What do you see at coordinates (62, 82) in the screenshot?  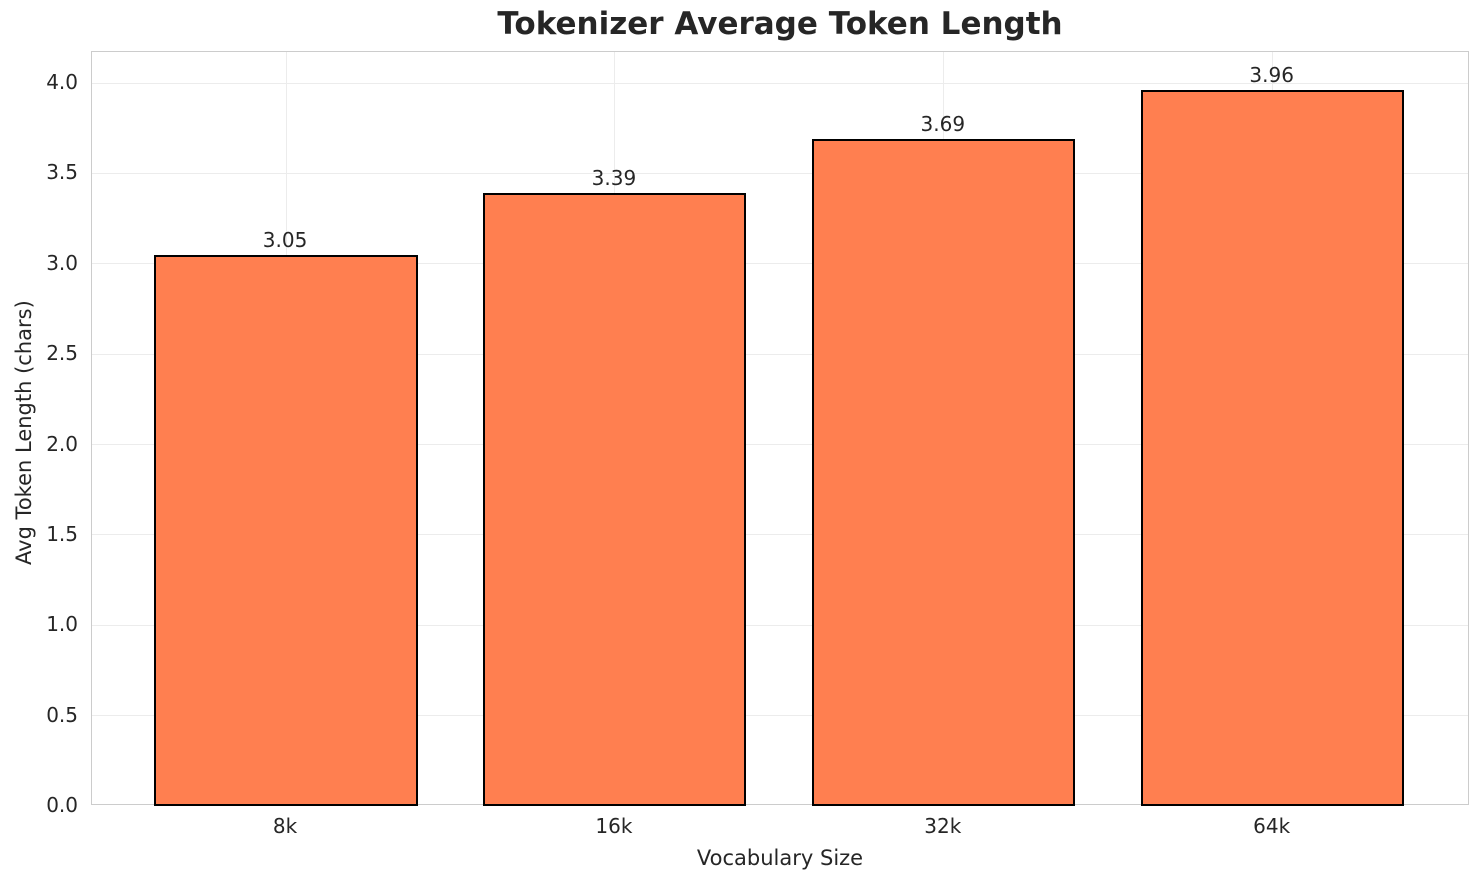 I see `y-tick-label: 4.0` at bounding box center [62, 82].